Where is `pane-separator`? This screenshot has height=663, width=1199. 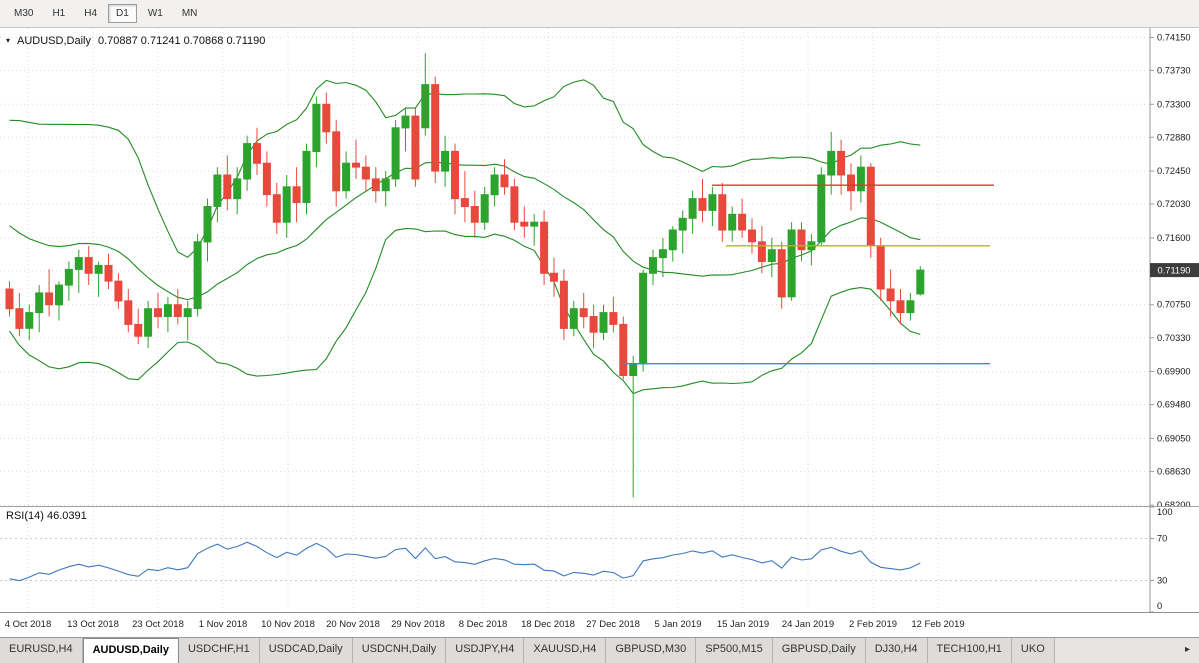 pane-separator is located at coordinates (599, 506).